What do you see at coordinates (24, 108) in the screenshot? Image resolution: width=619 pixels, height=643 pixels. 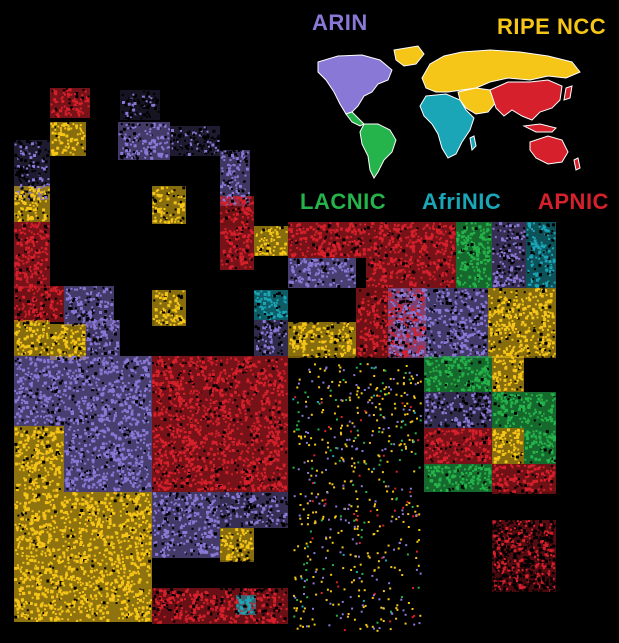 I see `allocation-block` at bounding box center [24, 108].